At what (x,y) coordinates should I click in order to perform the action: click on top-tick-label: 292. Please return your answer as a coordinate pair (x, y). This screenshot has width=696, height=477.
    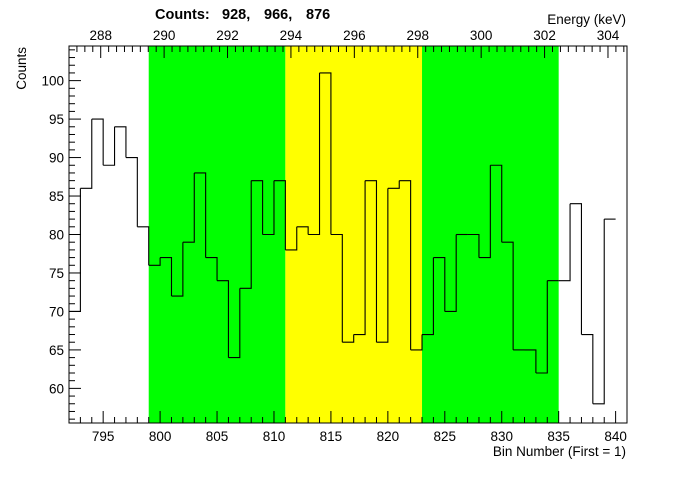
    Looking at the image, I should click on (227, 35).